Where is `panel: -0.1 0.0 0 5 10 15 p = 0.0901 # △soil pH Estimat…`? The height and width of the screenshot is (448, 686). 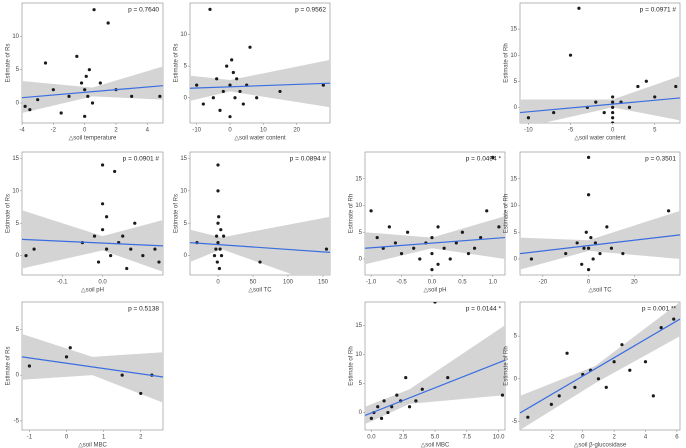
panel: -0.1 0.0 0 5 10 15 p = 0.0901 # △soil pH Estimat… is located at coordinates (85, 222).